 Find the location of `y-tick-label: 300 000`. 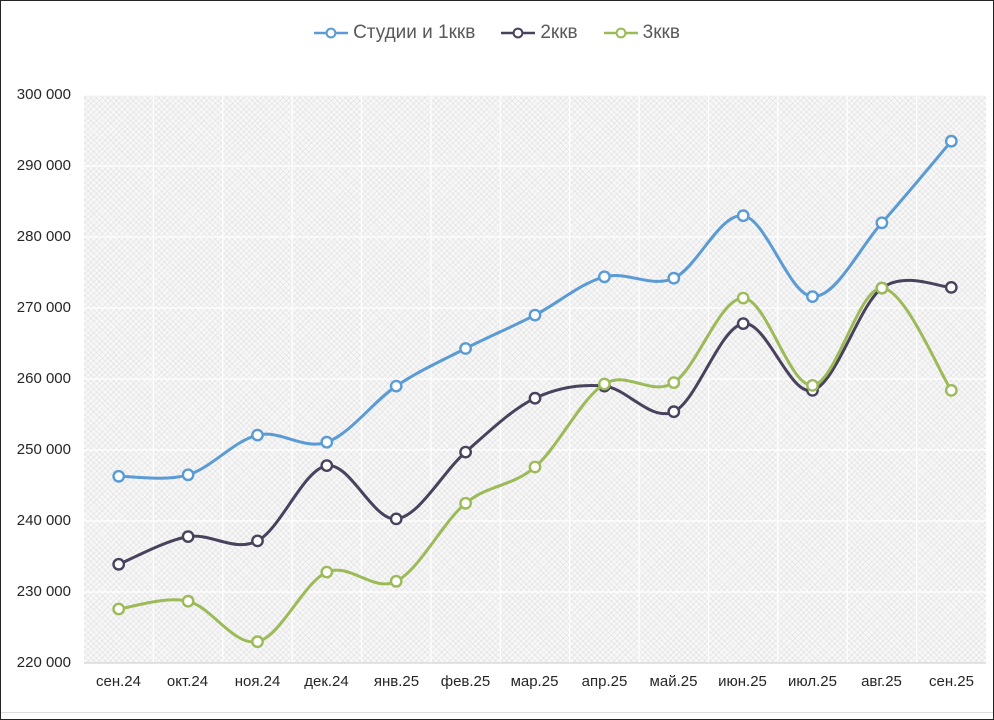

y-tick-label: 300 000 is located at coordinates (43, 94).